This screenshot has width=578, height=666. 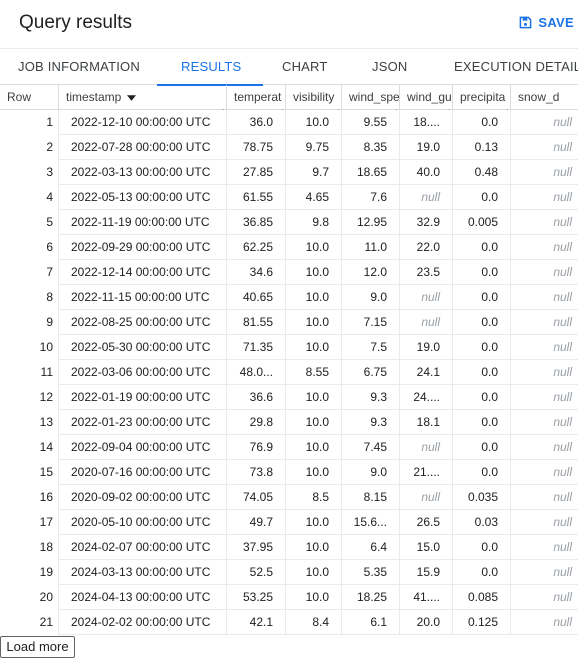 I want to click on visibility-cell: 9.8, so click(x=313, y=222).